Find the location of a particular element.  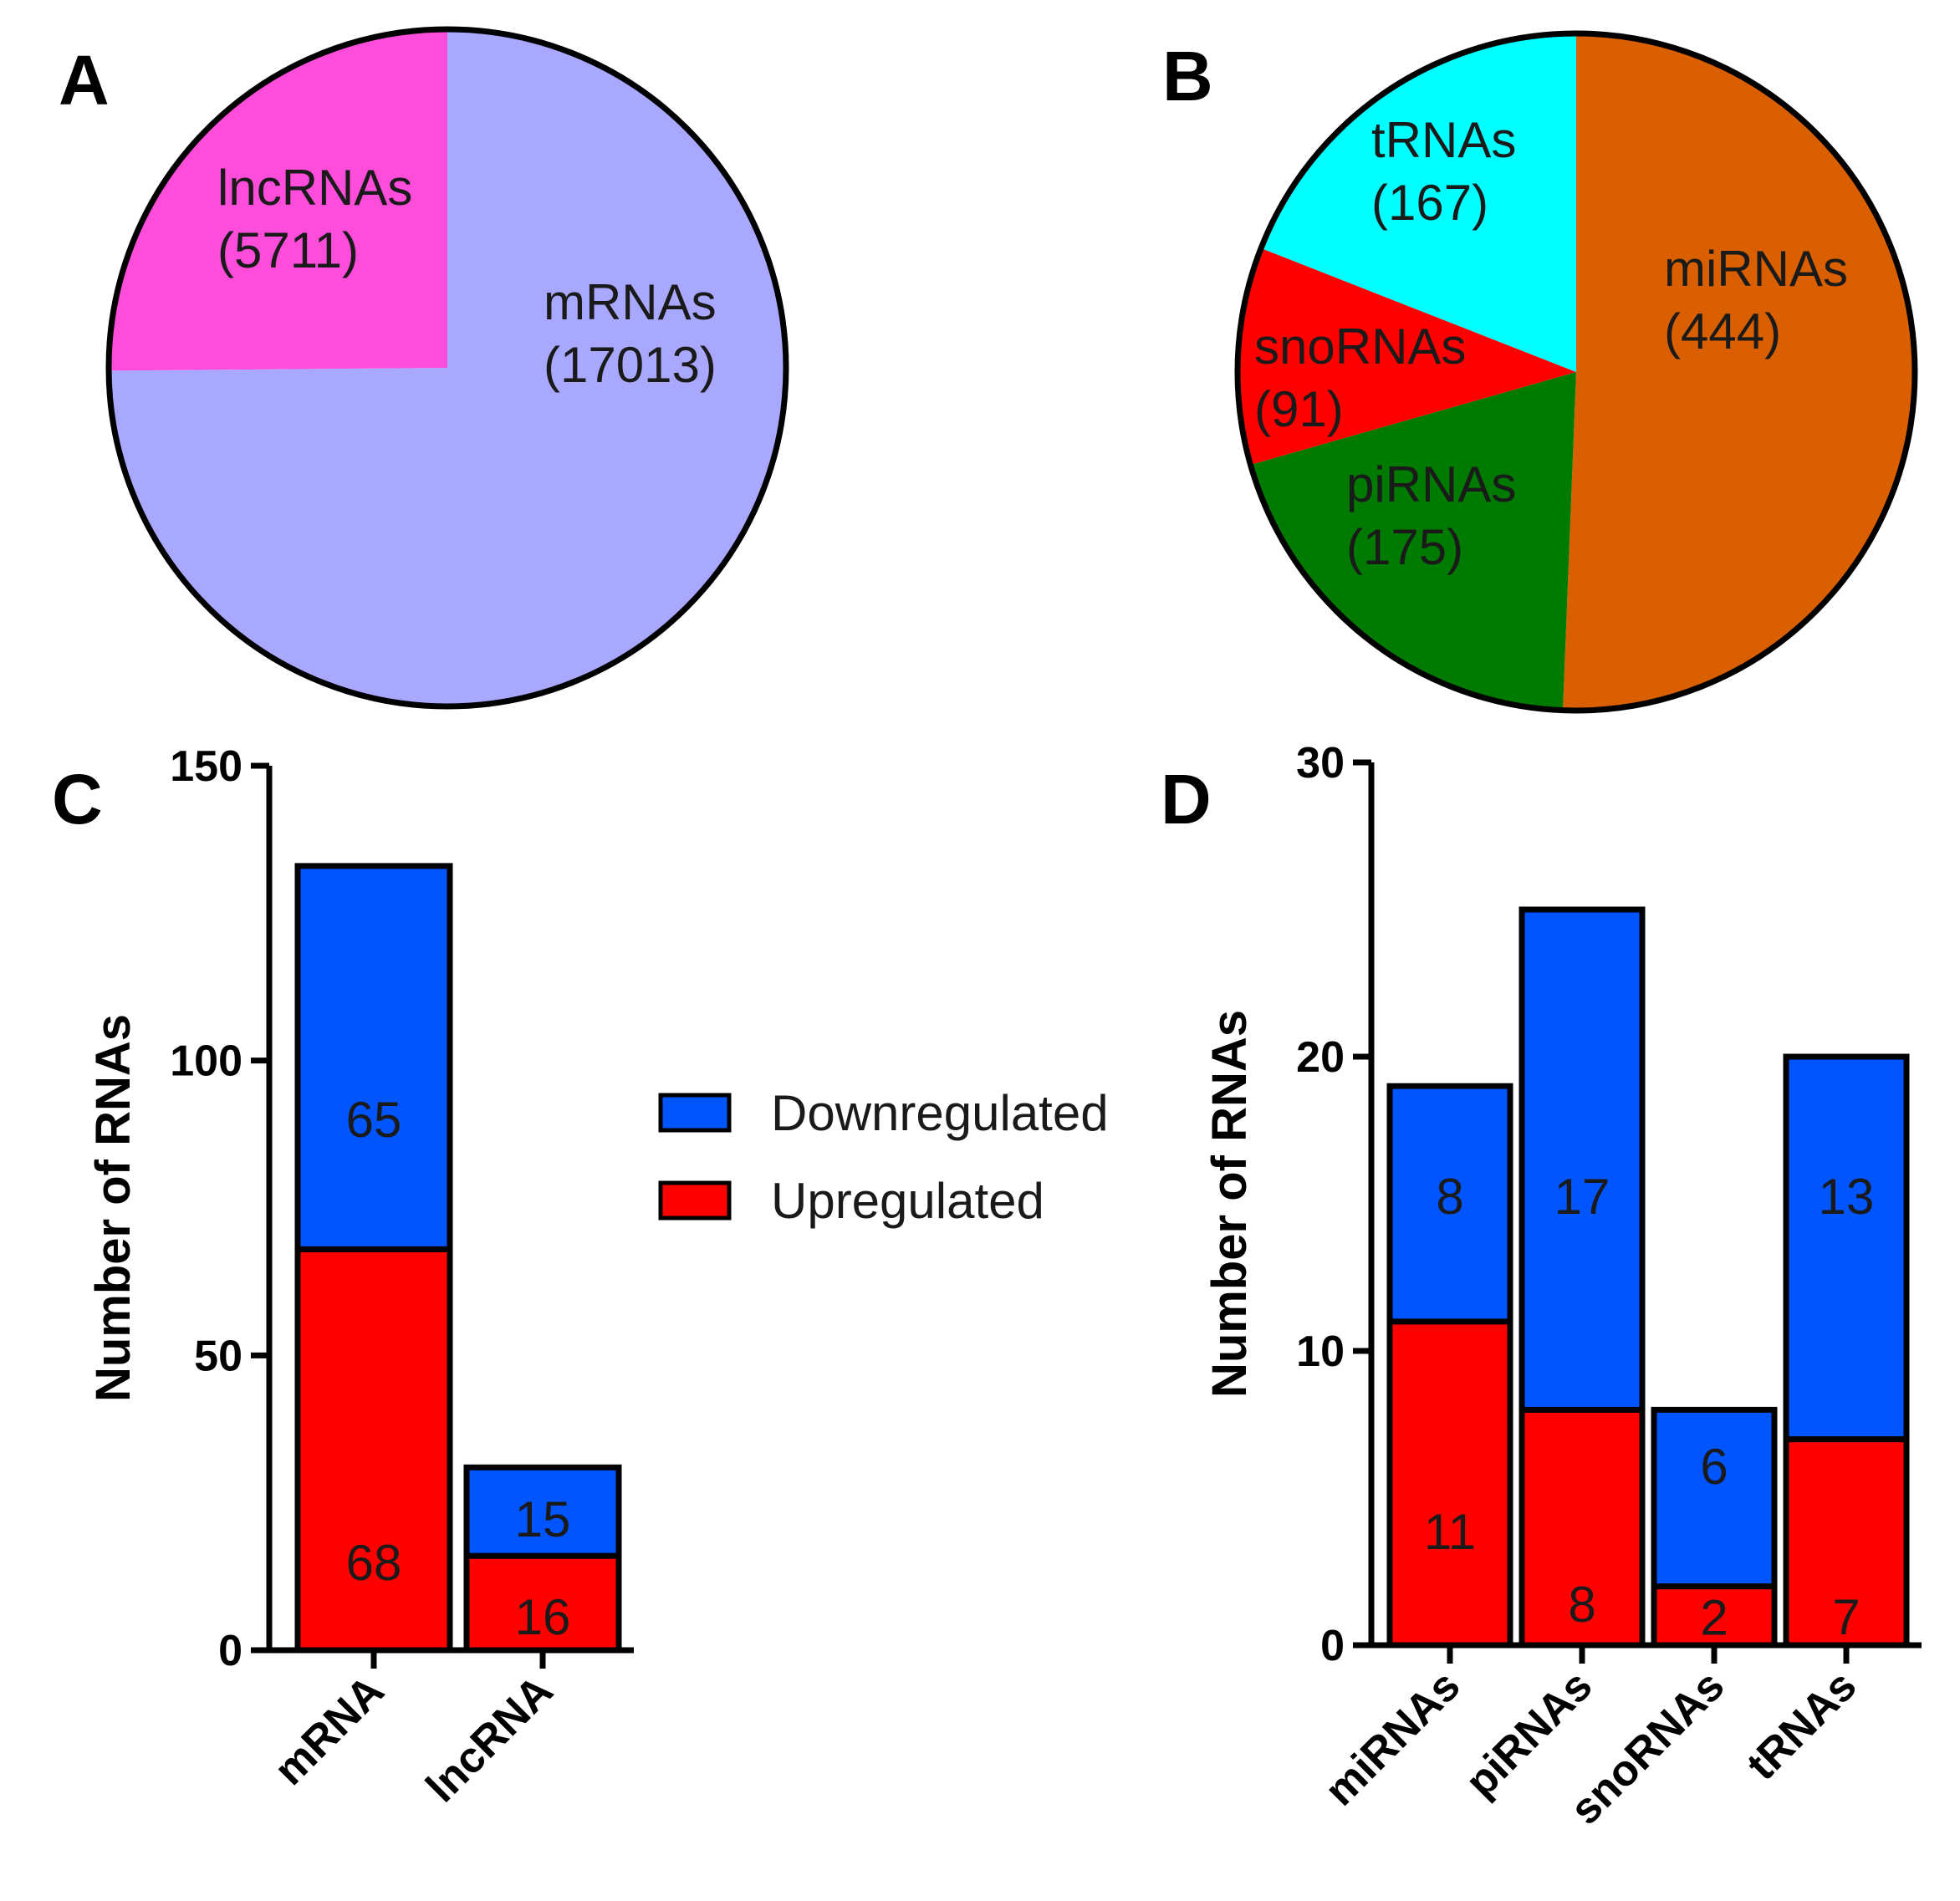

pie-count-lncrnas: (5711) is located at coordinates (288, 250).